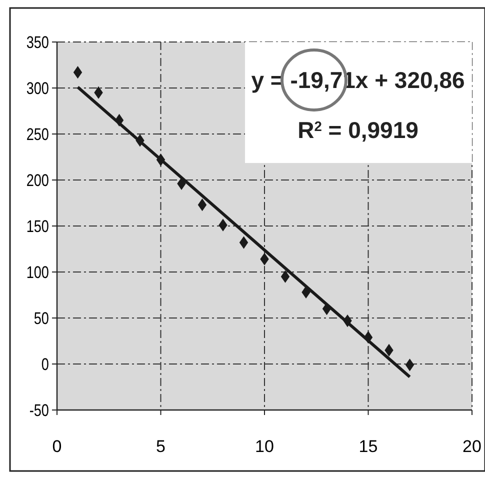 This screenshot has height=479, width=485. What do you see at coordinates (37, 43) in the screenshot?
I see `y-tick-label: 350` at bounding box center [37, 43].